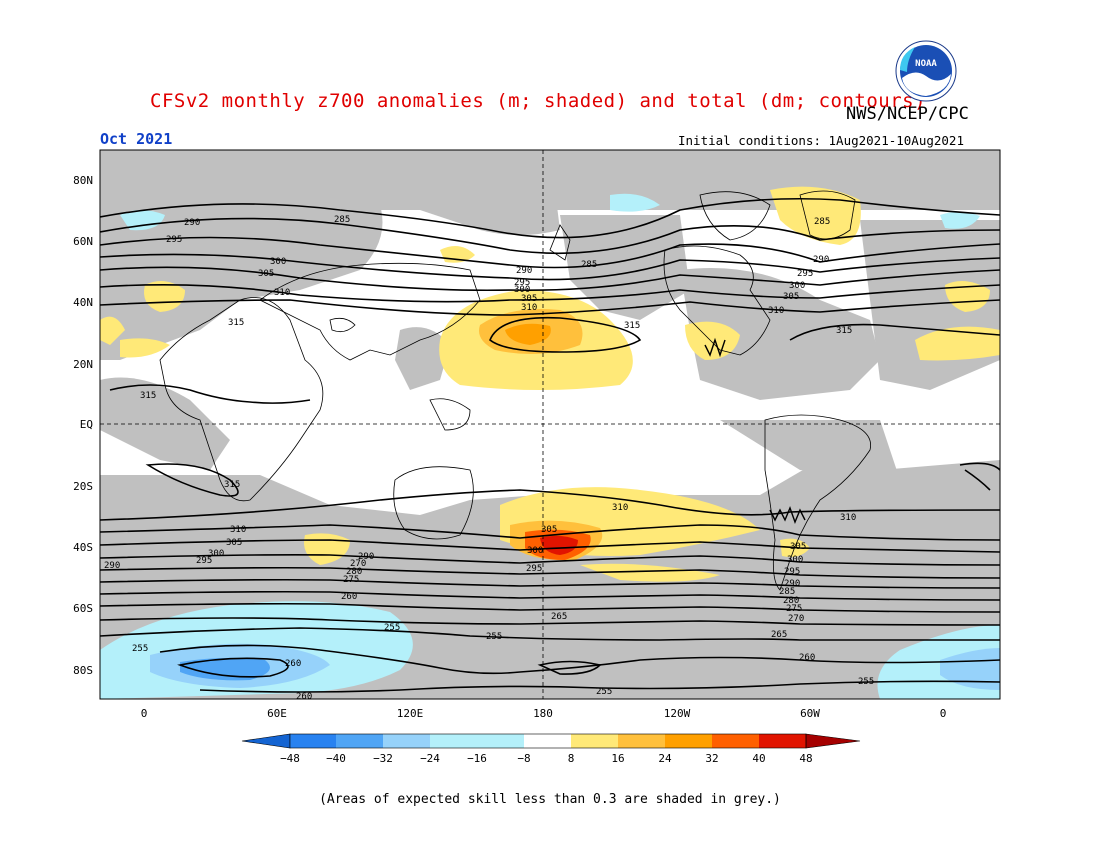 This screenshot has width=1100, height=850. What do you see at coordinates (665, 758) in the screenshot?
I see `colorbar-label: 24` at bounding box center [665, 758].